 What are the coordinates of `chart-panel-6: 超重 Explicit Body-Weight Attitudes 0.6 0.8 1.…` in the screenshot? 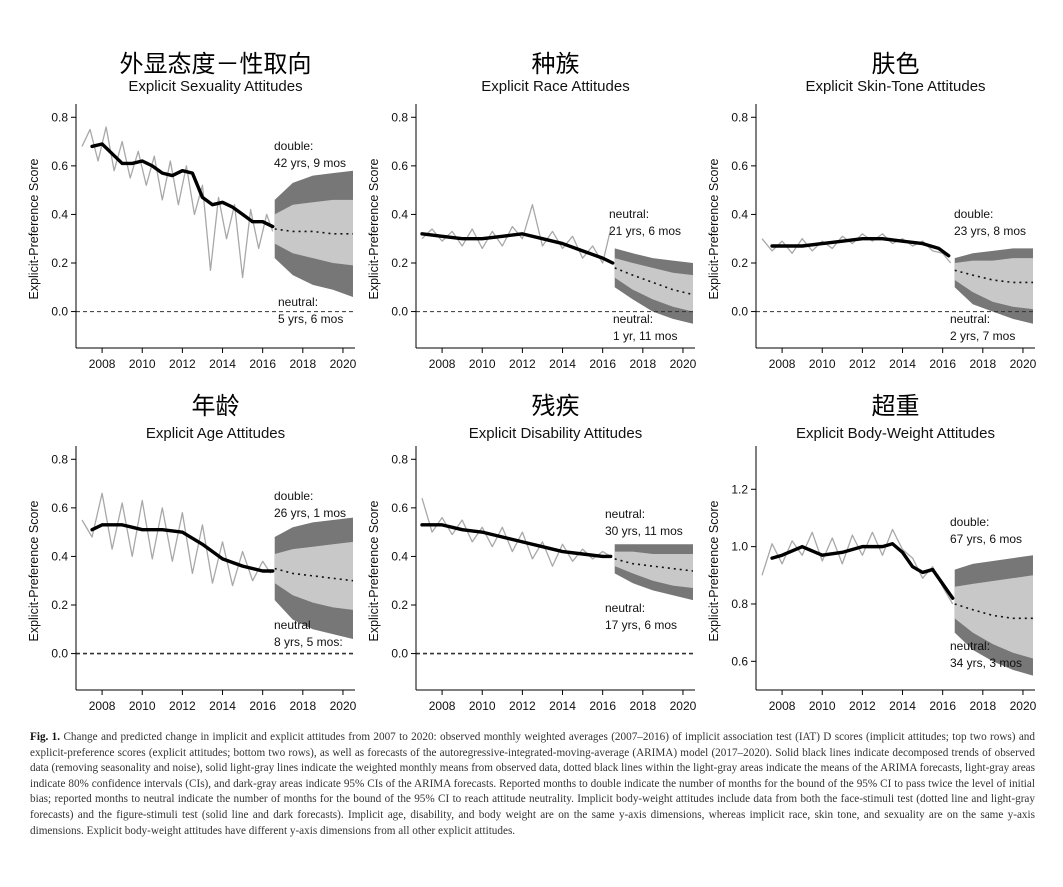 It's located at (872, 552).